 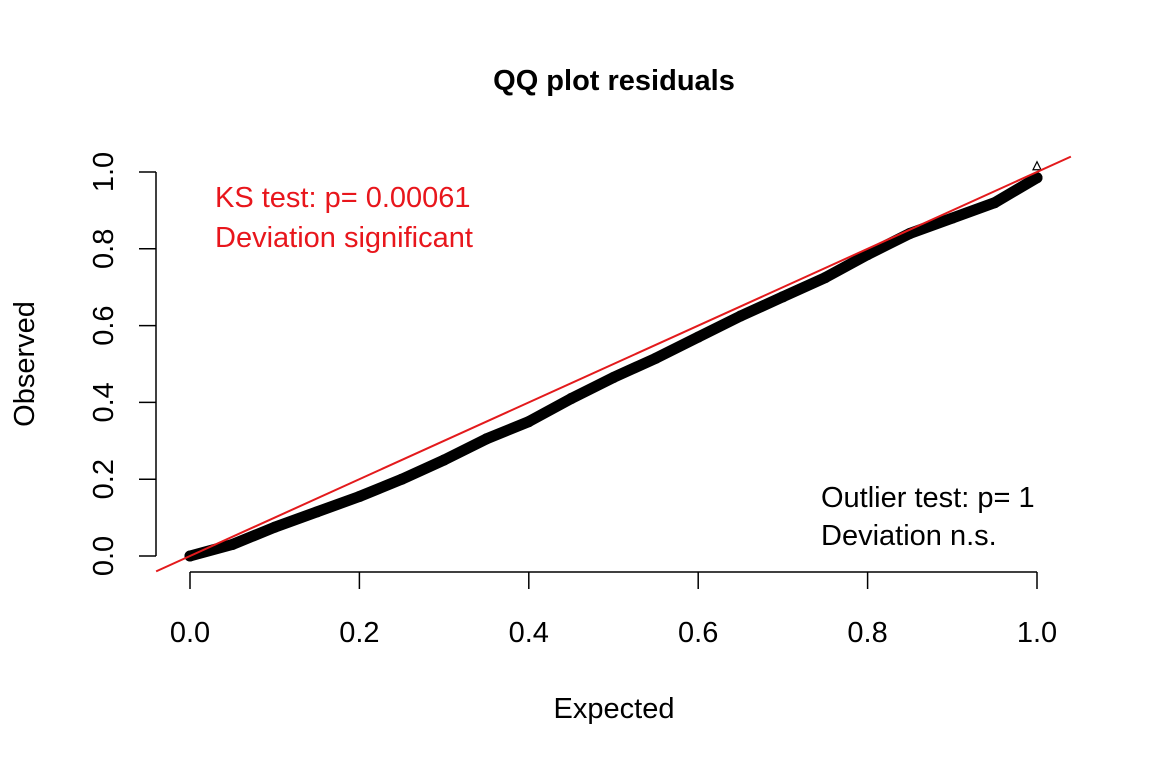 I want to click on y-tick-label: 0.8, so click(x=104, y=249).